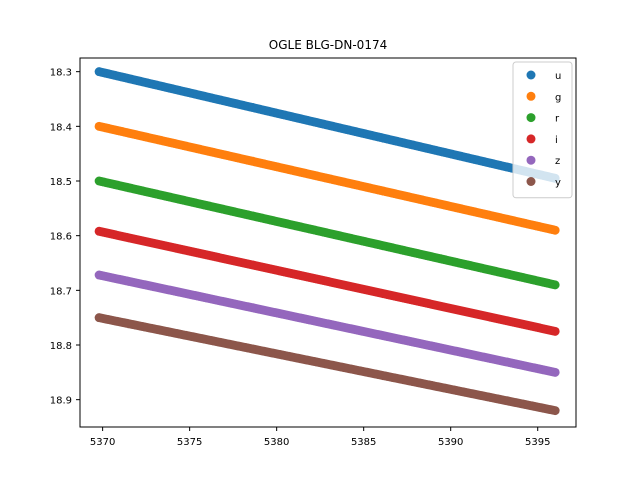 This screenshot has width=640, height=480. I want to click on legend-label: i, so click(556, 140).